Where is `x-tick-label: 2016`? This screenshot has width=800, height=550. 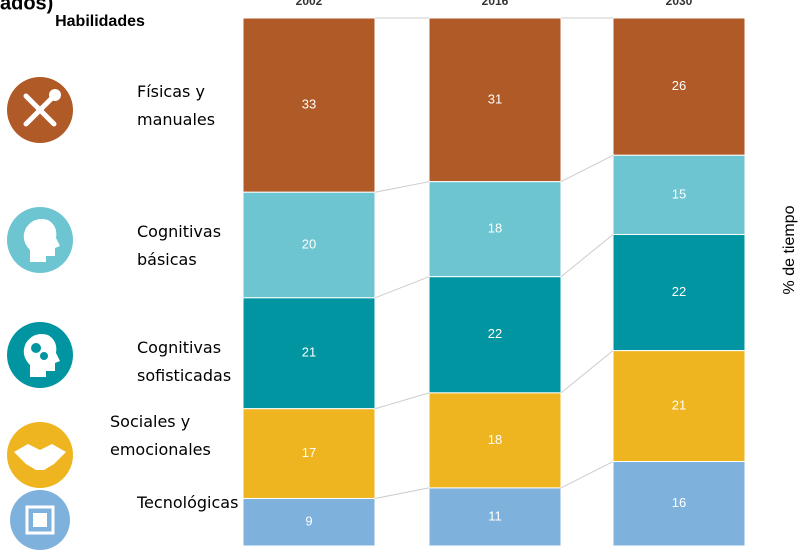 x-tick-label: 2016 is located at coordinates (495, 4).